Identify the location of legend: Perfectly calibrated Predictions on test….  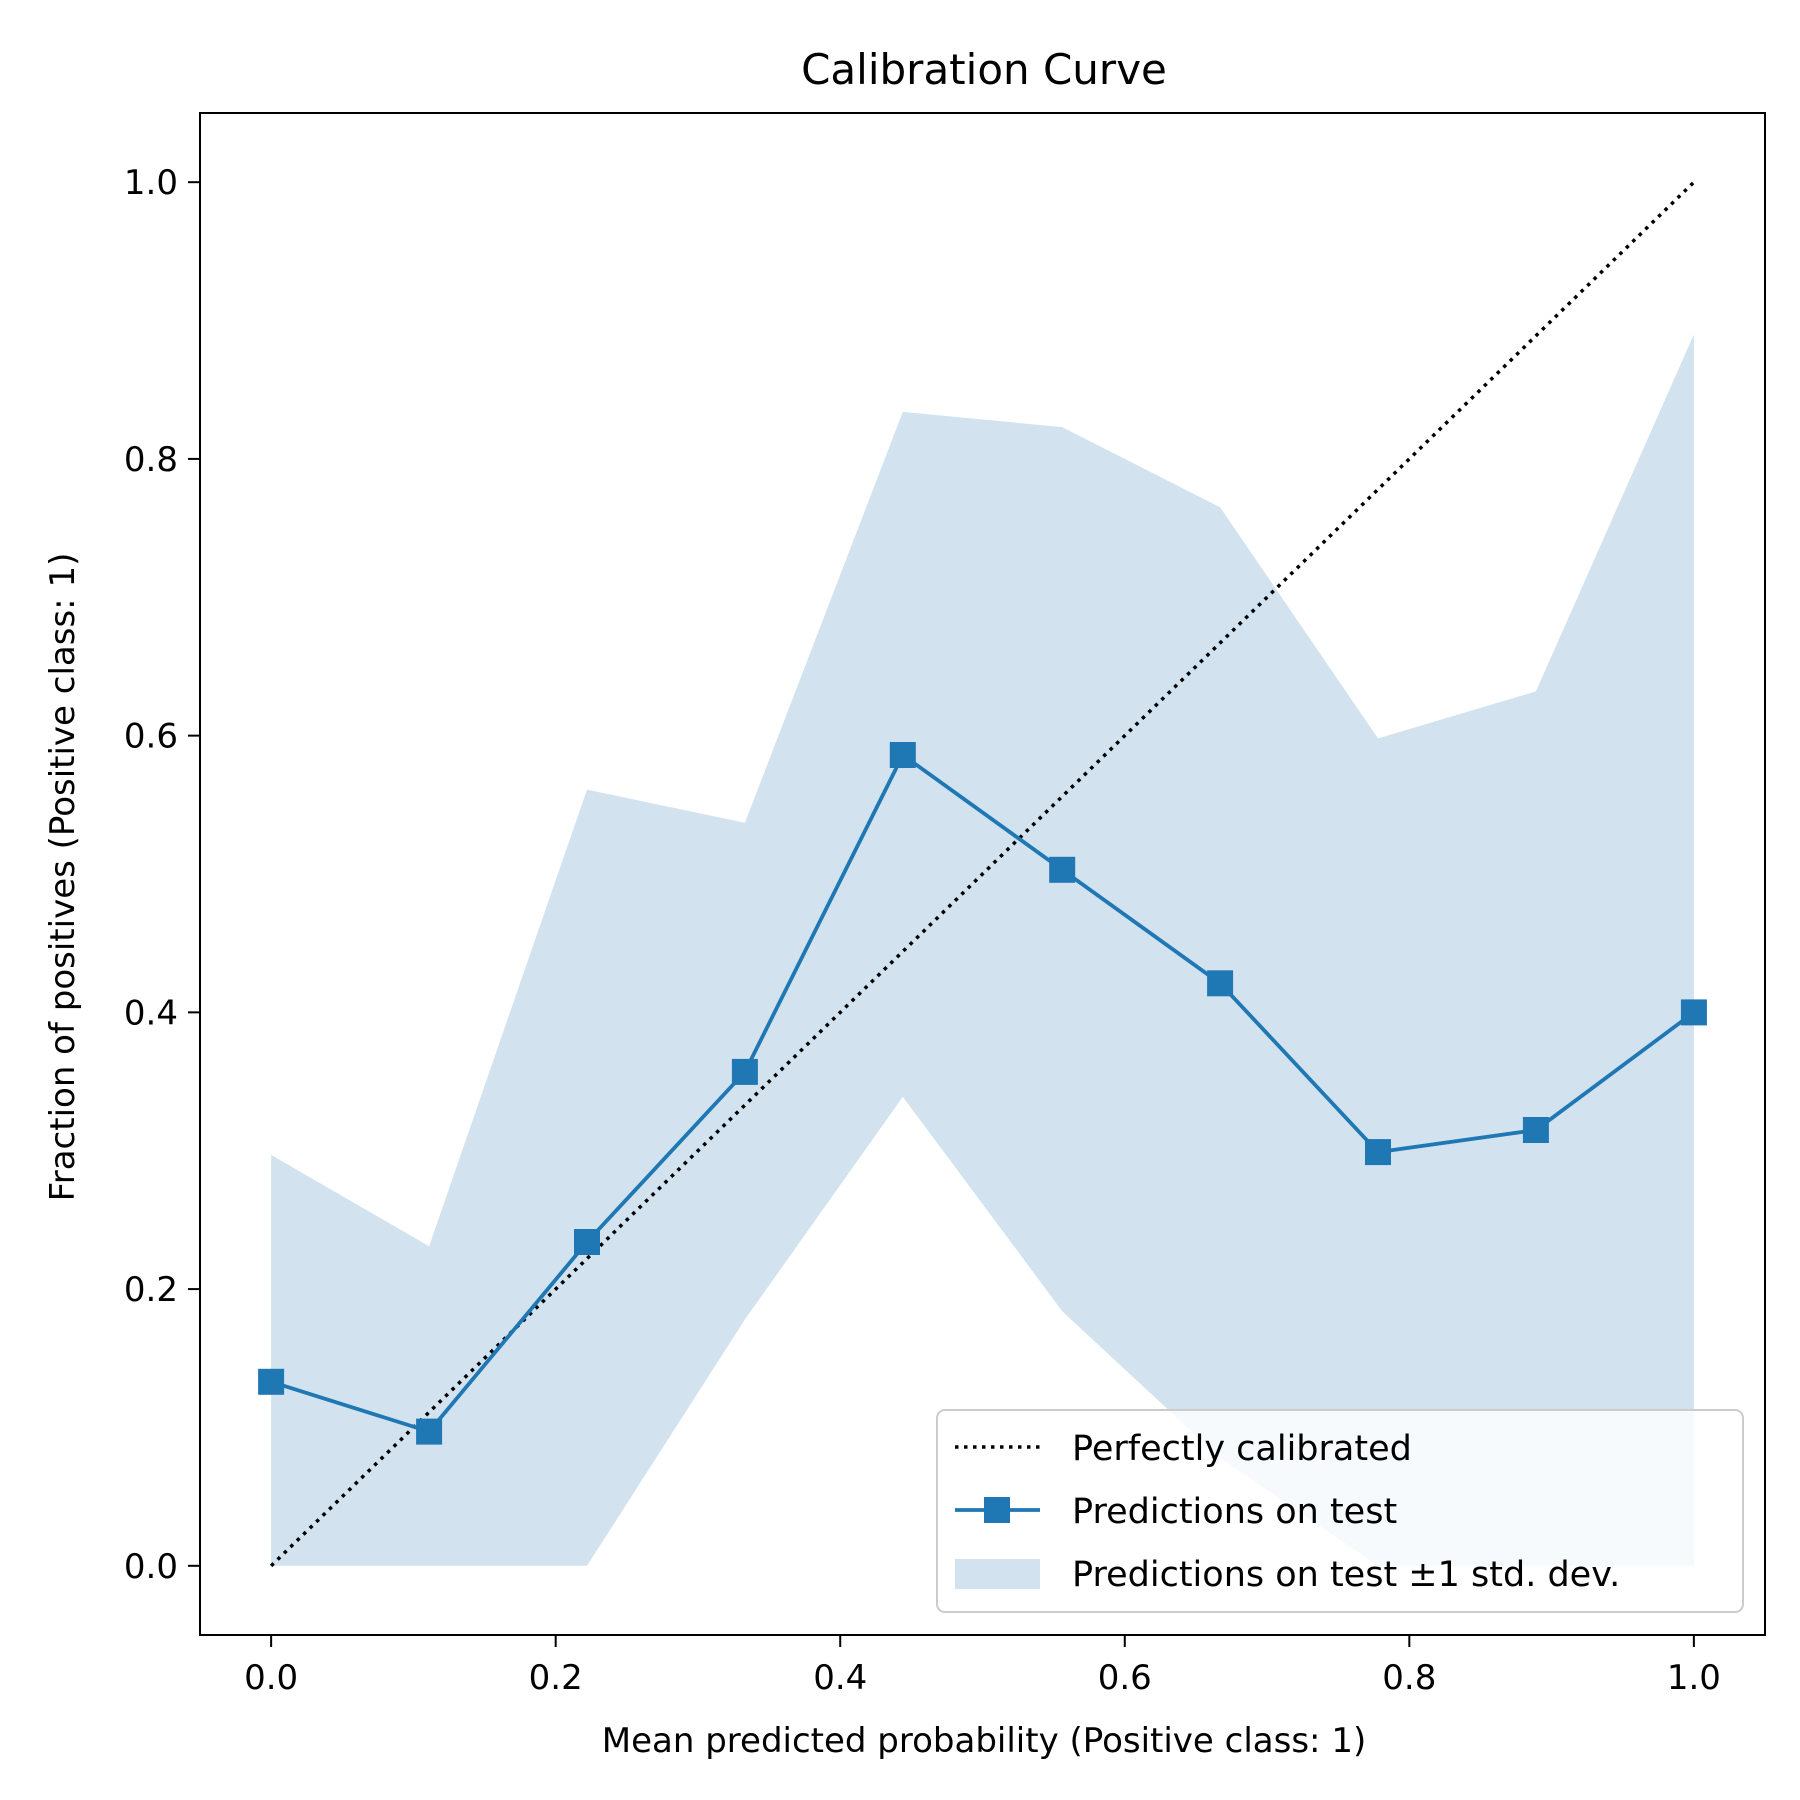
(1340, 1511).